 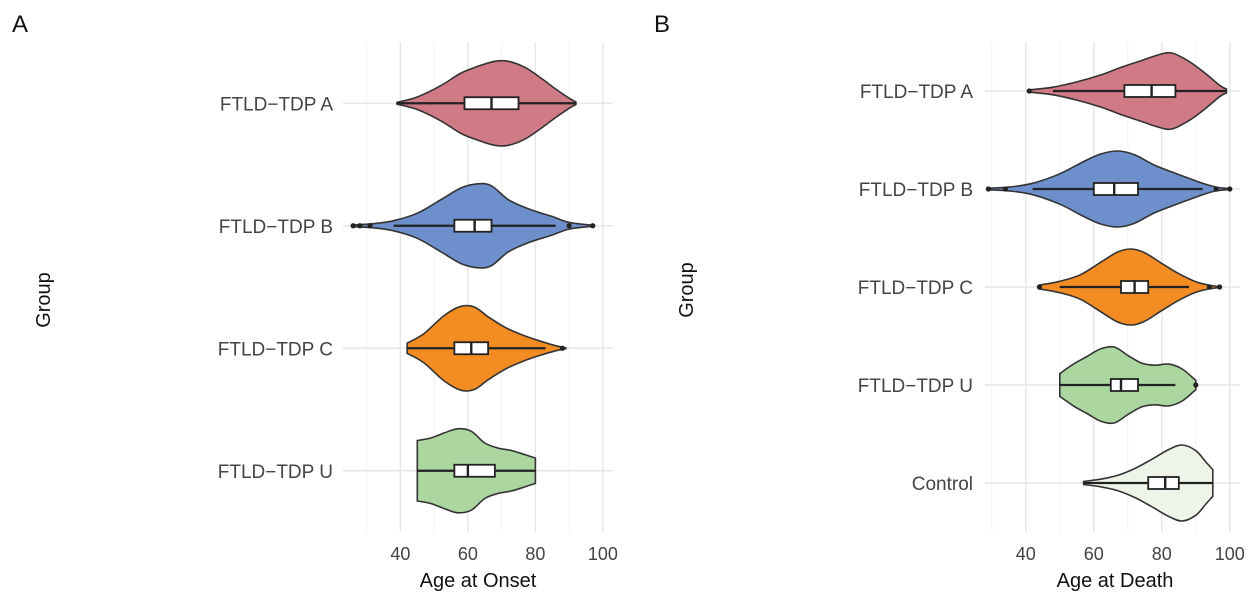 I want to click on x-axis-title: Age at Onset, so click(x=478, y=581).